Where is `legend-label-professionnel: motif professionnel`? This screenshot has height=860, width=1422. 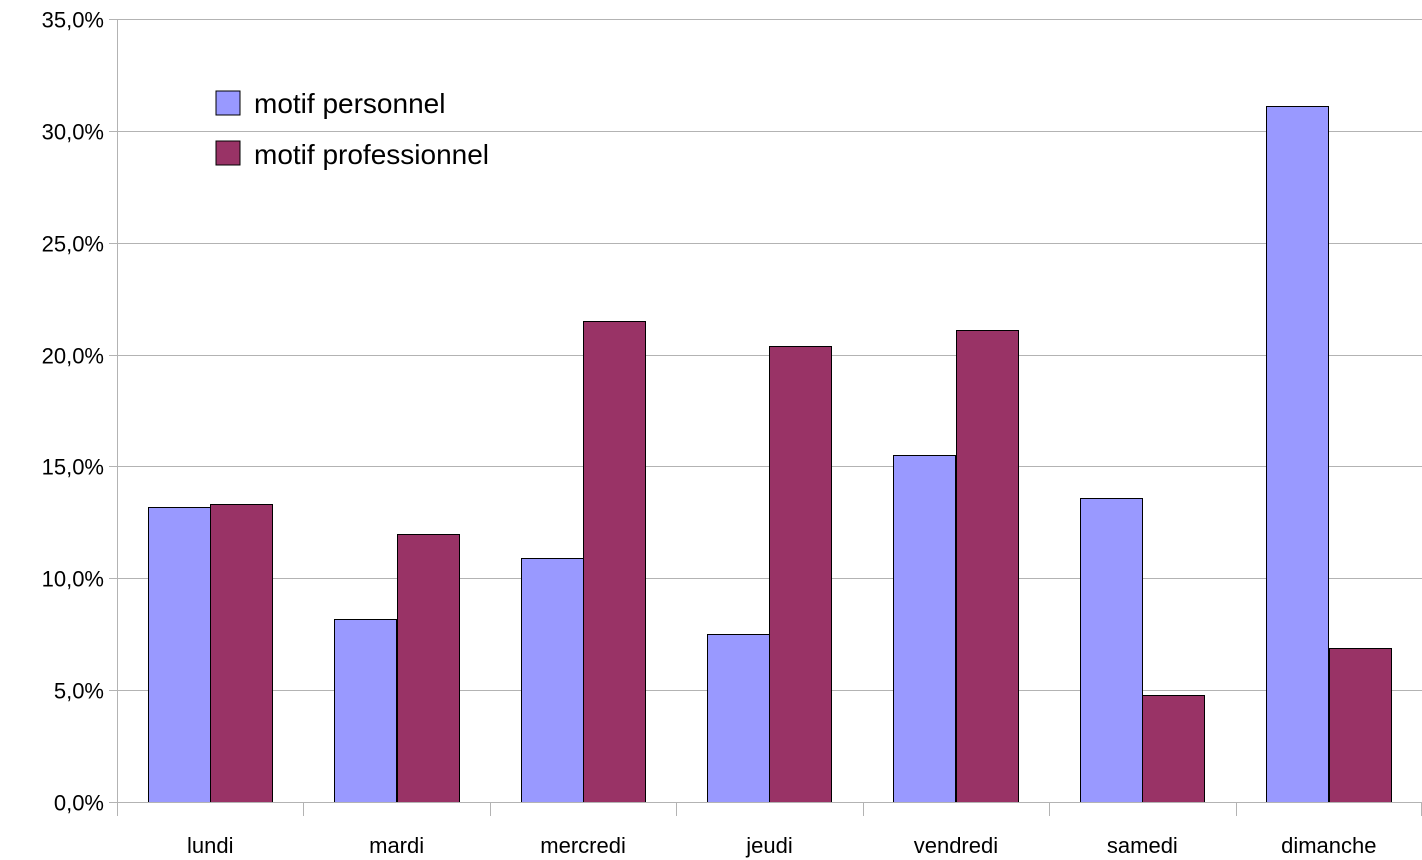
legend-label-professionnel: motif professionnel is located at coordinates (371, 154).